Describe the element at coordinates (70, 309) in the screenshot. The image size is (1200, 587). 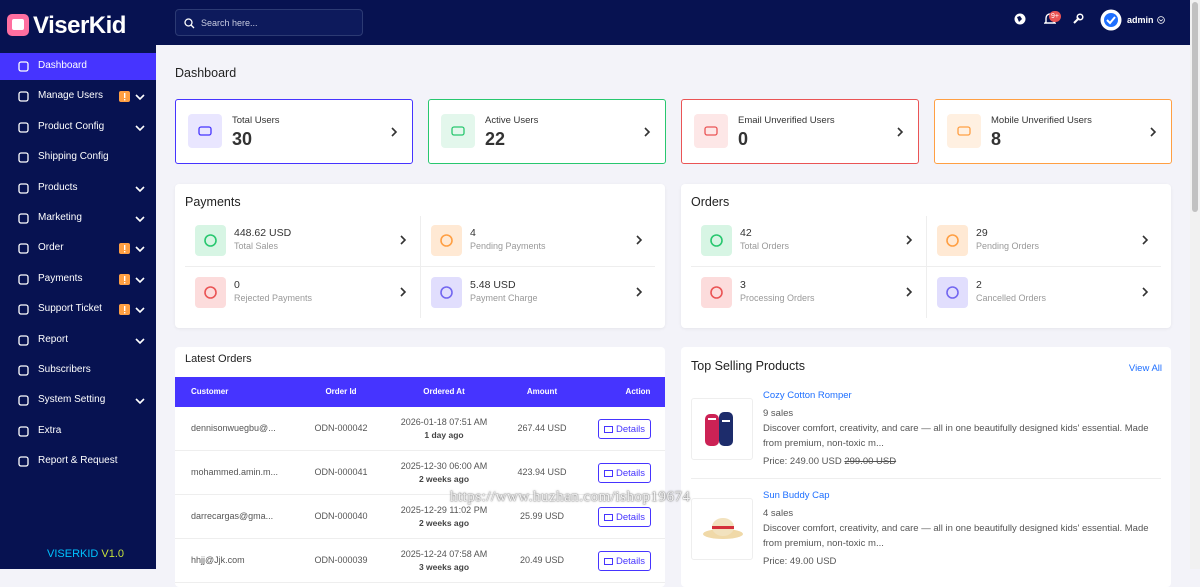
I see `menu-label: Support Ticket` at that location.